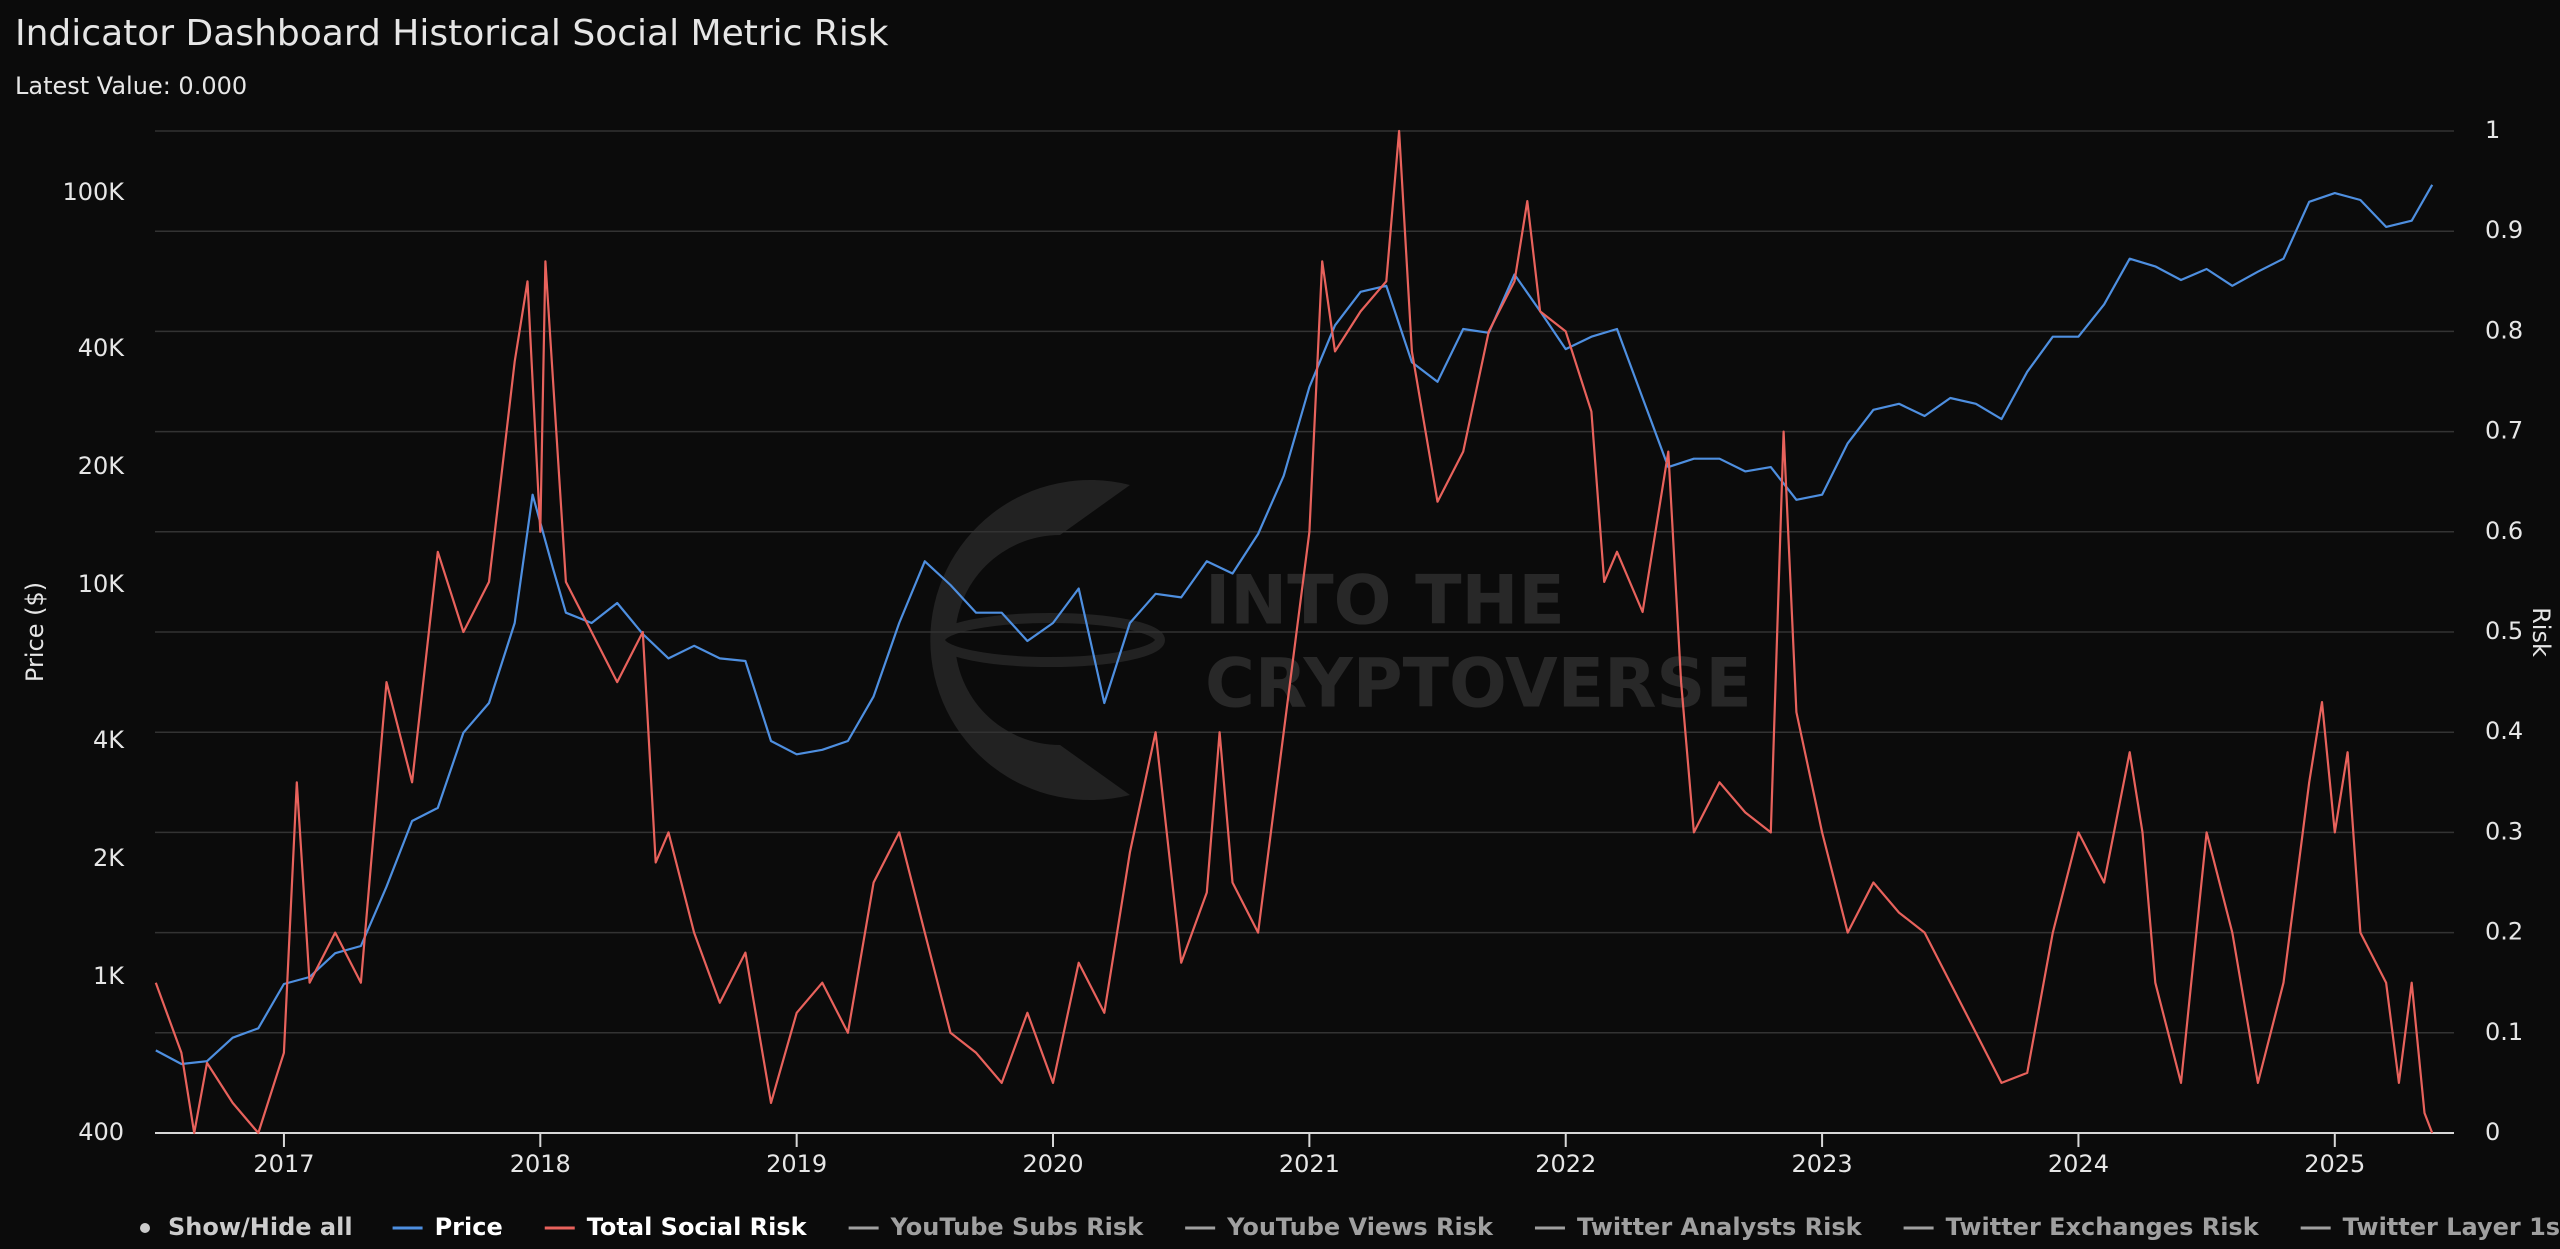 The height and width of the screenshot is (1249, 2560). I want to click on y2-tick-label: 0.4, so click(2504, 731).